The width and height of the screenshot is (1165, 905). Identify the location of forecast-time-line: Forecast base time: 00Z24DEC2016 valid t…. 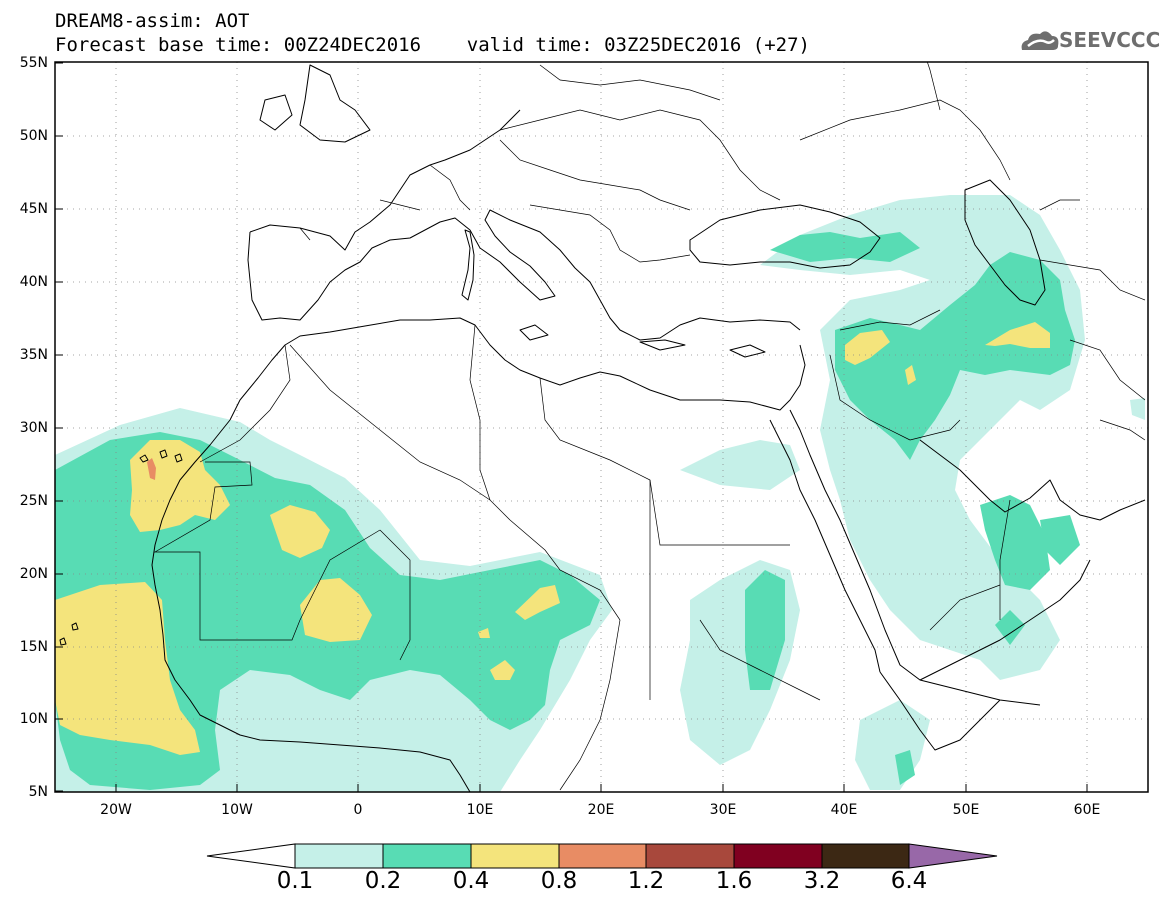
(432, 45).